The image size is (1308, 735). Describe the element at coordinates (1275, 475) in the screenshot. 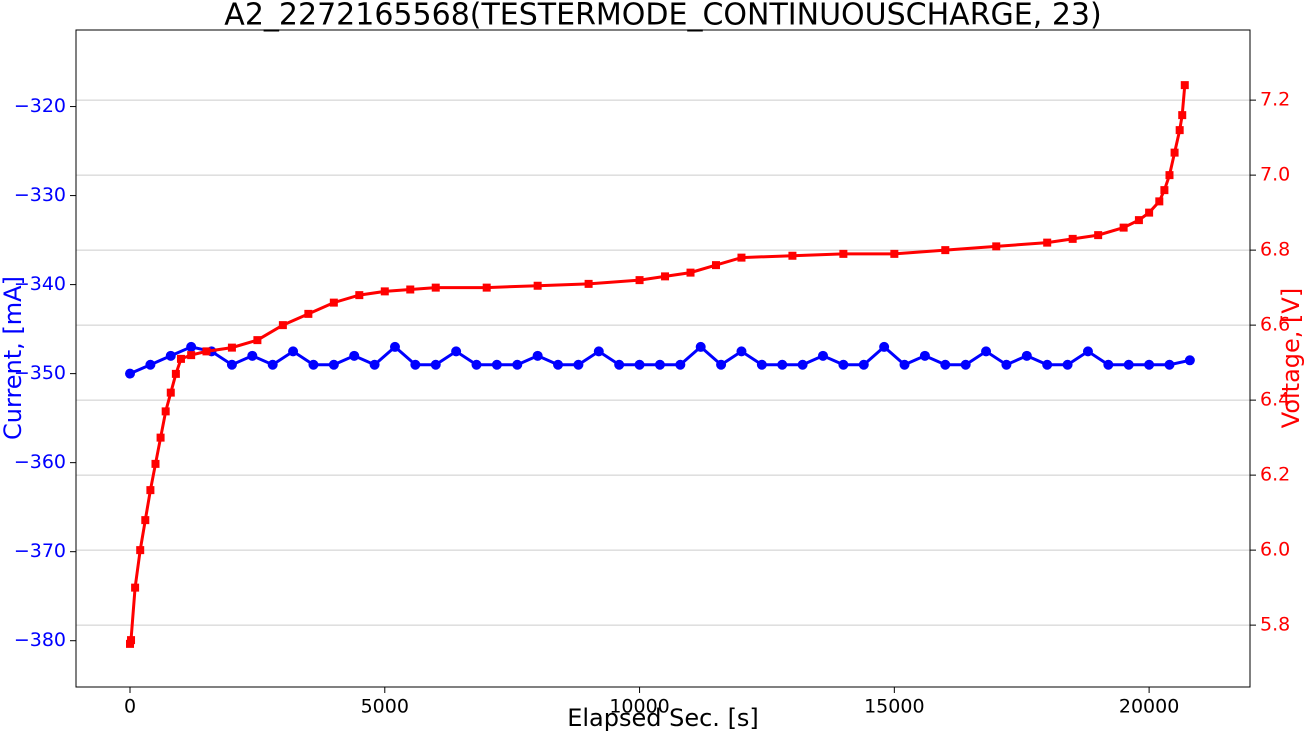

I see `y2-tick-label: 6.2` at that location.